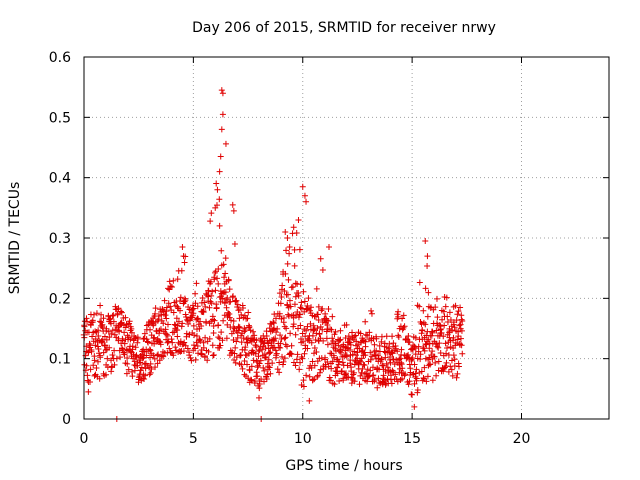 The height and width of the screenshot is (480, 640). I want to click on y-tick-label: 0.3, so click(60, 239).